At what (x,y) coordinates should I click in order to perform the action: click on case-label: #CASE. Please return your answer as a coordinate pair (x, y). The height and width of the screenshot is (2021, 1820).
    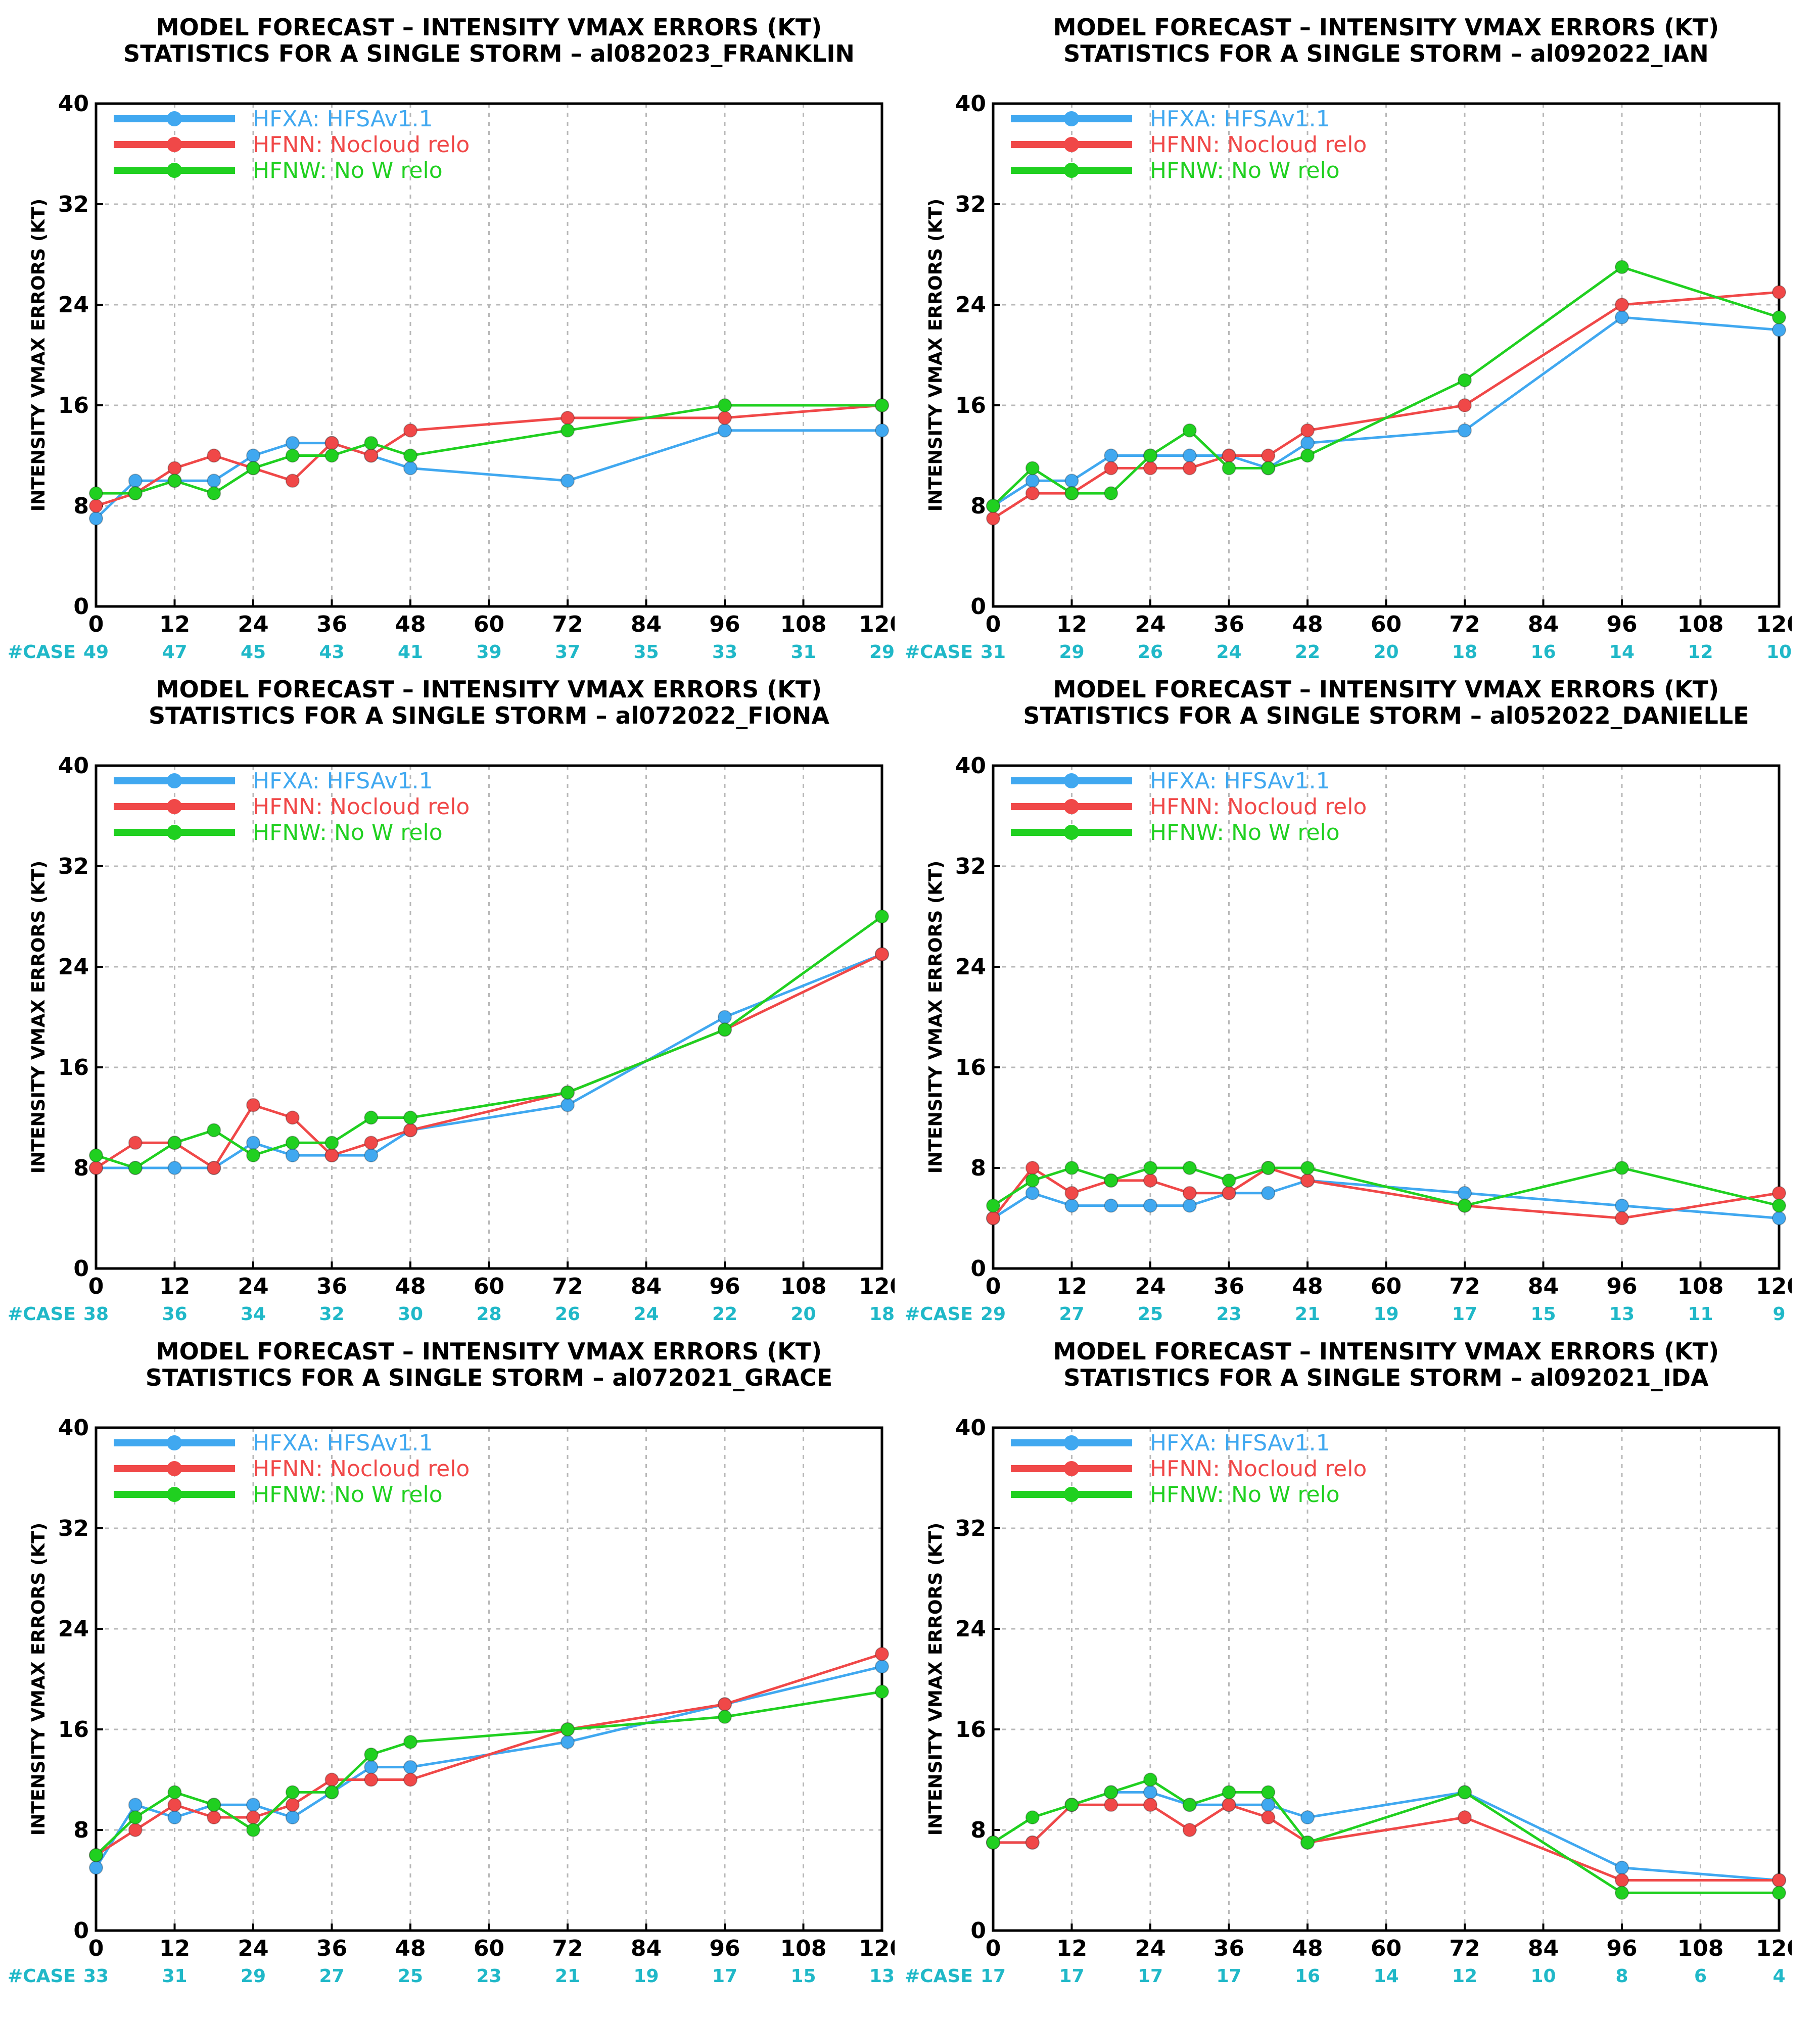
    Looking at the image, I should click on (42, 1976).